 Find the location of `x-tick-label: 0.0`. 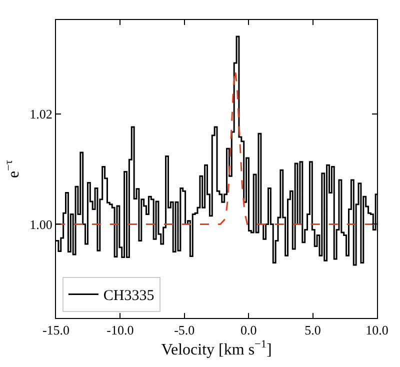

x-tick-label: 0.0 is located at coordinates (248, 330).